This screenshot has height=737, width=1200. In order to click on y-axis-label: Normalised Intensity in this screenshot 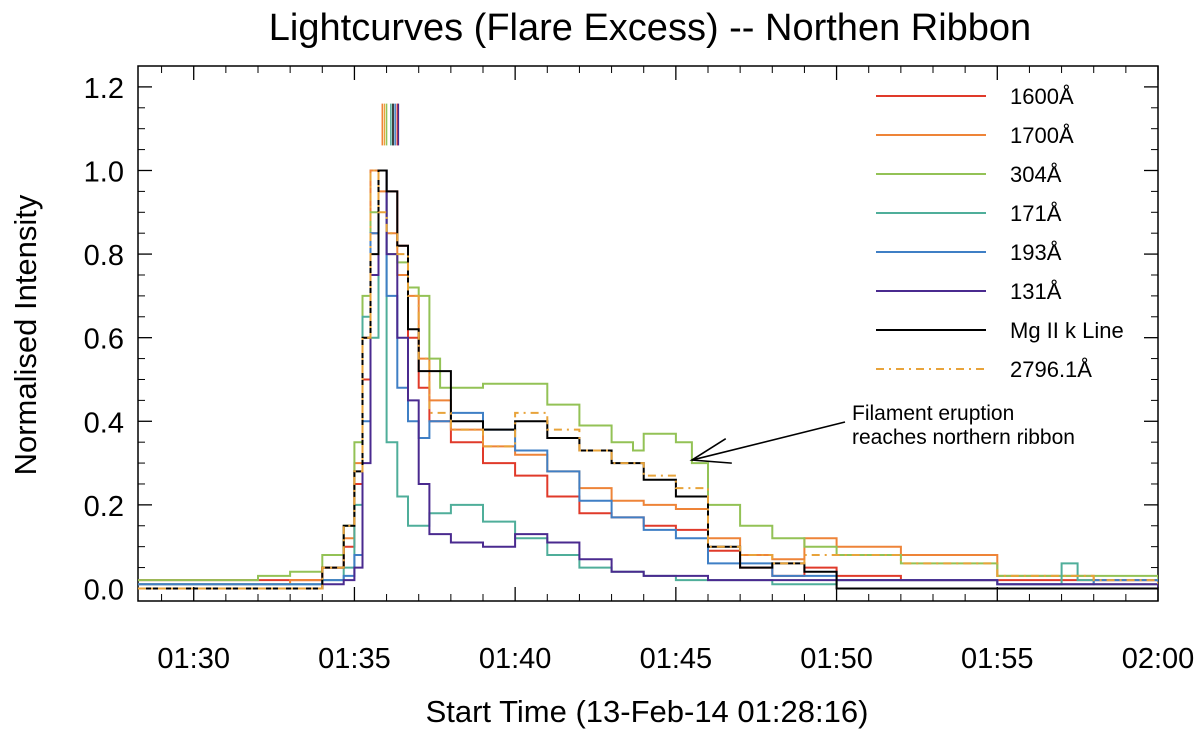, I will do `click(25, 334)`.